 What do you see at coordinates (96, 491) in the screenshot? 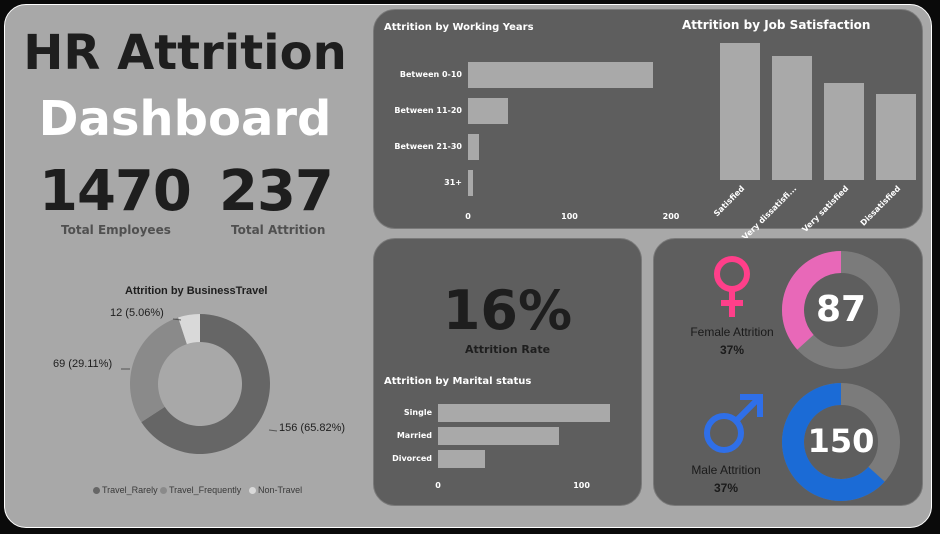
I see `legend-swatch-travel-rarely` at bounding box center [96, 491].